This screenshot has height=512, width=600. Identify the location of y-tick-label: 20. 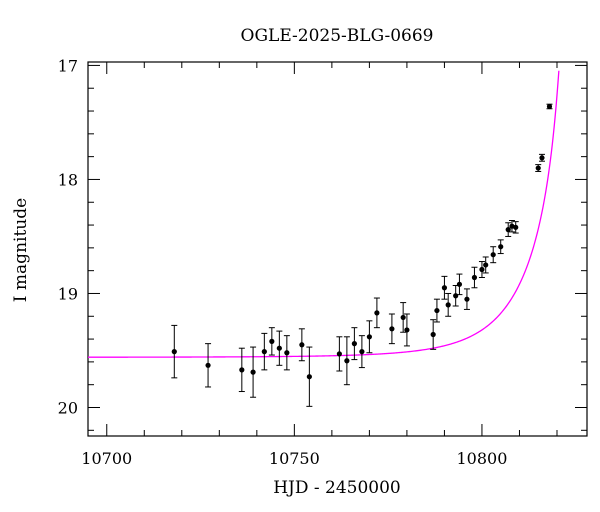
(68, 407).